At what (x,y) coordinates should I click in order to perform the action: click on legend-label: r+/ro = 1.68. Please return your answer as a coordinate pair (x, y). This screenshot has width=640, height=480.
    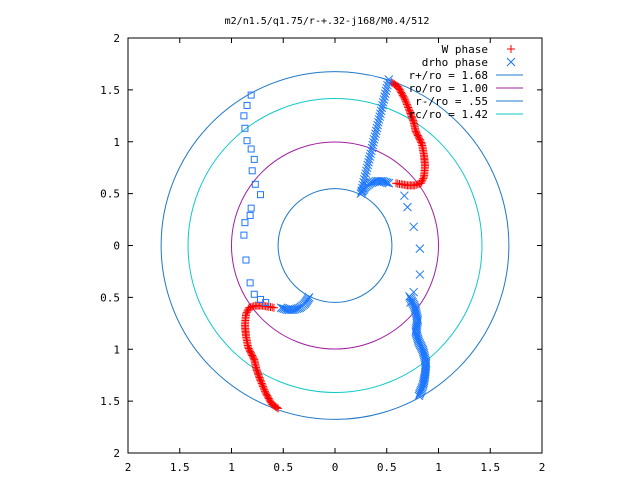
    Looking at the image, I should click on (448, 75).